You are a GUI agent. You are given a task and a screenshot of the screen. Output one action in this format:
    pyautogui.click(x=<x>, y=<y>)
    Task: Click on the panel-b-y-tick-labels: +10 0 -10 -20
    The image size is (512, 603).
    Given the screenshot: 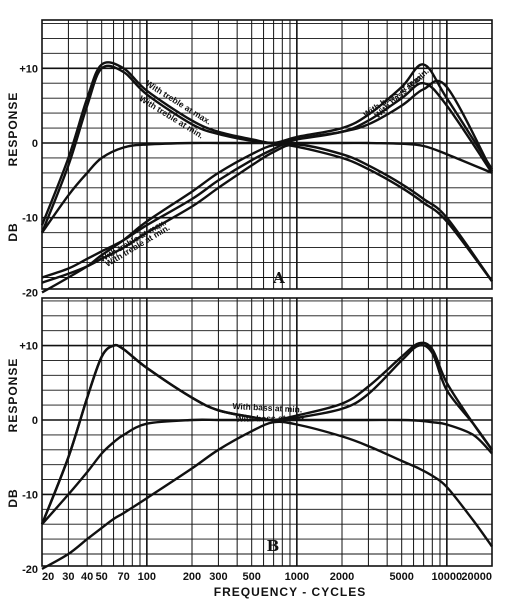 What is the action you would take?
    pyautogui.click(x=28, y=458)
    